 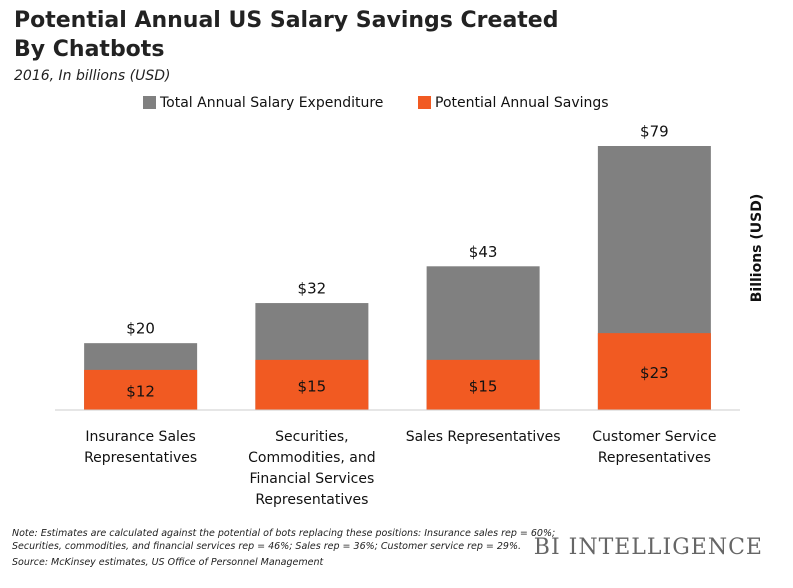 I want to click on y-axis-label: Billions (USD), so click(x=757, y=248).